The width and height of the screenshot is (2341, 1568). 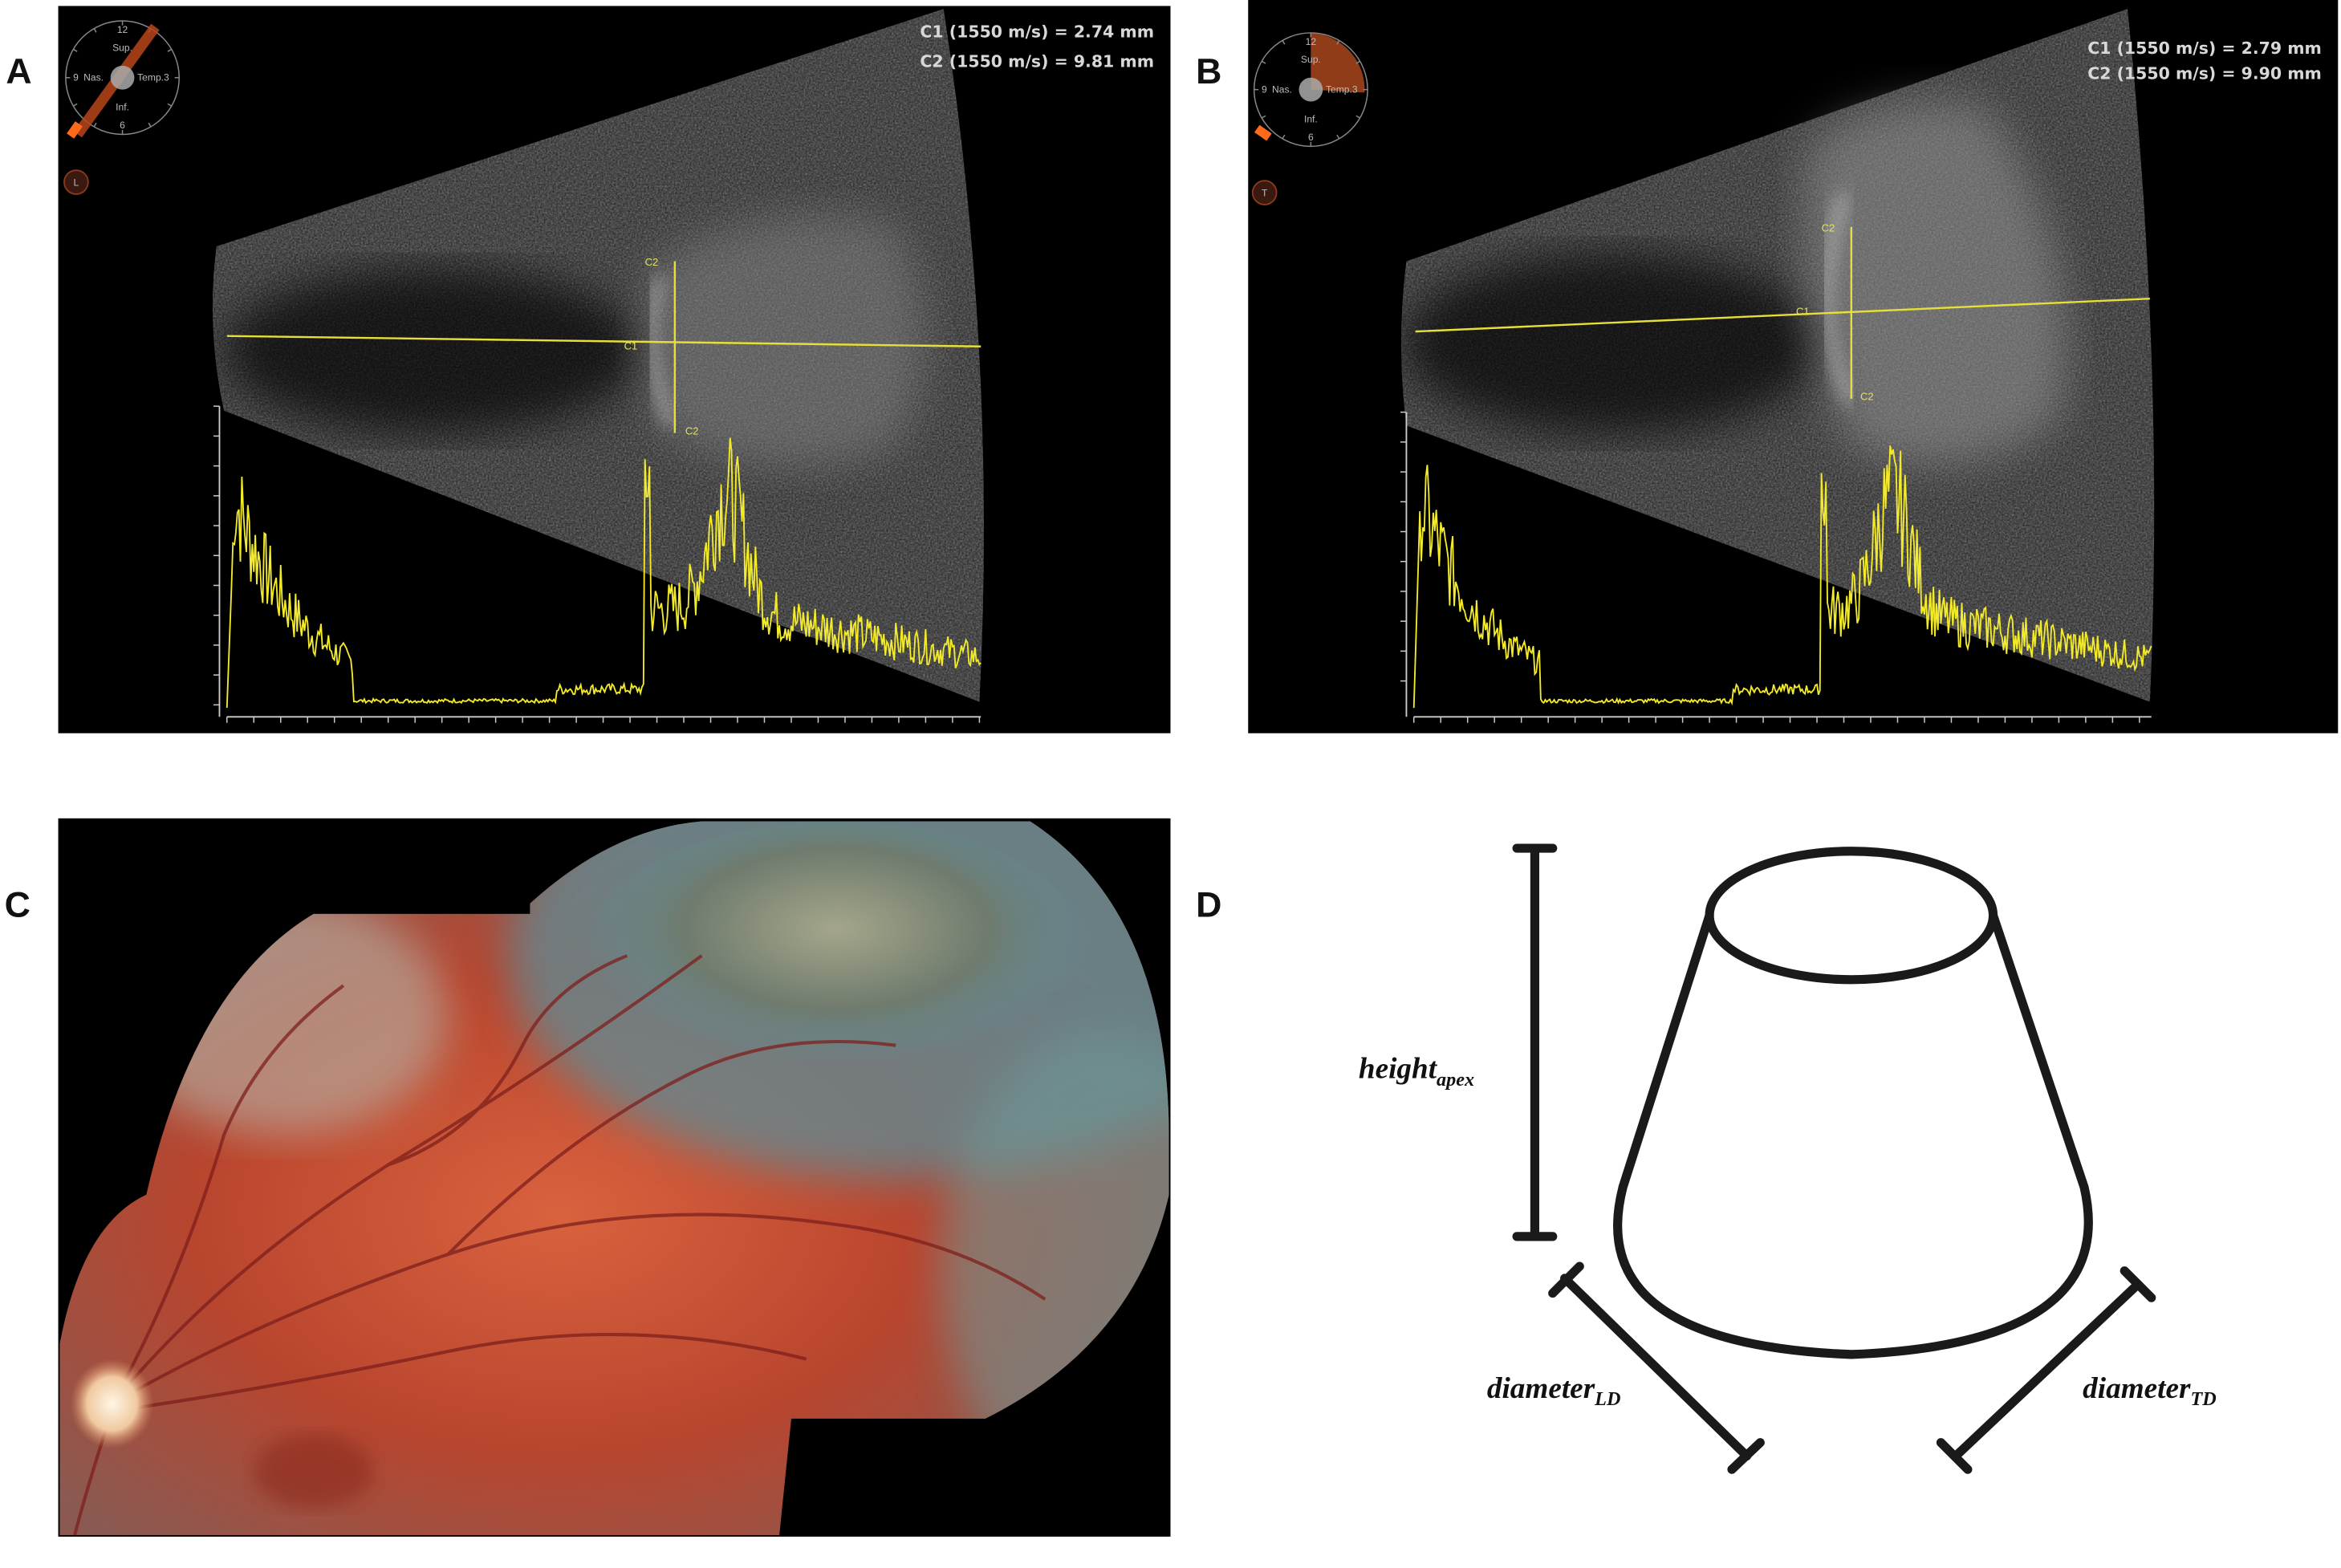 I want to click on measurement: C1 (1550 m/s) = 2.79 mm, so click(x=2204, y=48).